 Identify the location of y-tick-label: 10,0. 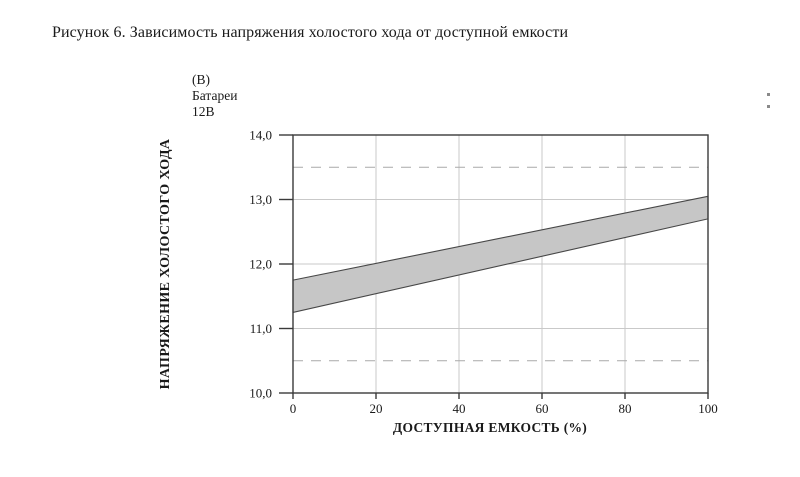
(260, 393).